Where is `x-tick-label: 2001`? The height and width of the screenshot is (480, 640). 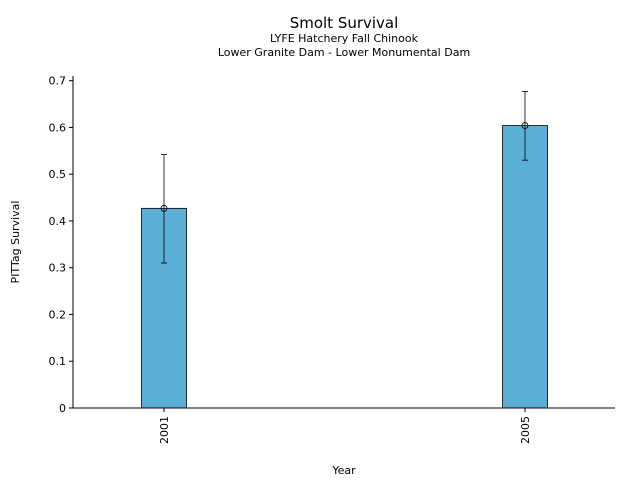 x-tick-label: 2001 is located at coordinates (164, 430).